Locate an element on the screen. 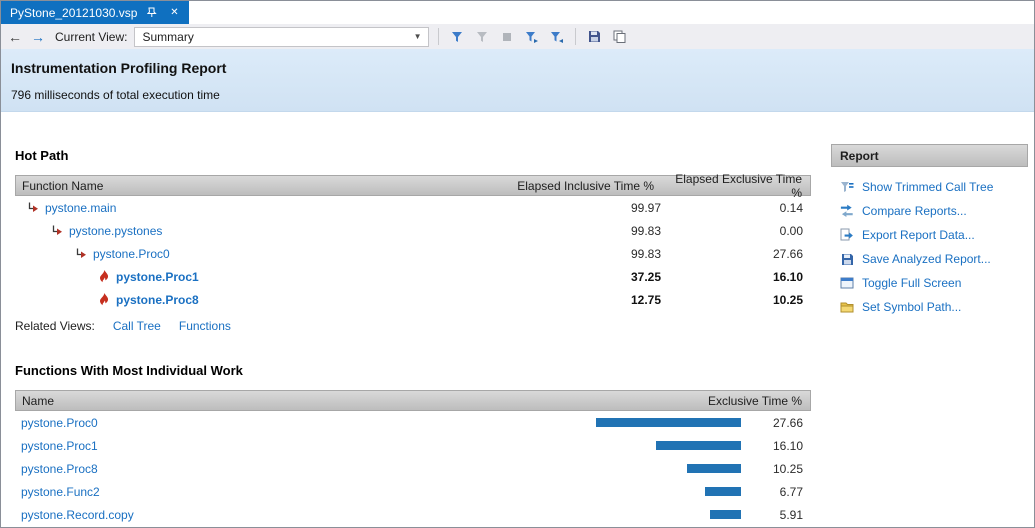 The height and width of the screenshot is (528, 1035). table-row: pystone.Proc0 99.83 27.66 is located at coordinates (413, 253).